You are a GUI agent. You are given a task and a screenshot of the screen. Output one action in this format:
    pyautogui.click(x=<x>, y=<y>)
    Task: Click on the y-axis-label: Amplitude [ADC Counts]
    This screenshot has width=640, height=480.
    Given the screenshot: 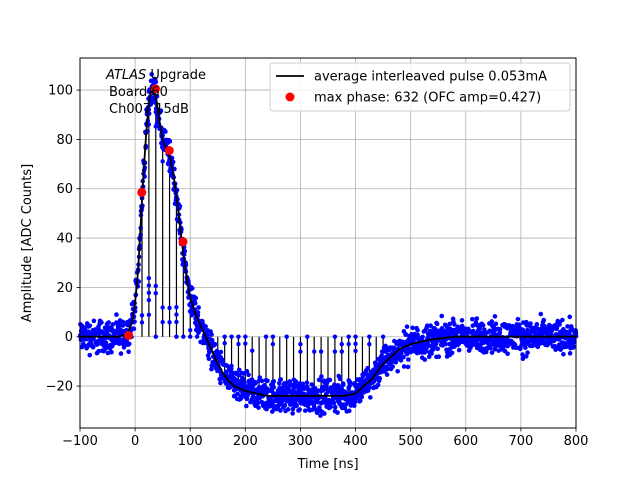 What is the action you would take?
    pyautogui.click(x=27, y=243)
    